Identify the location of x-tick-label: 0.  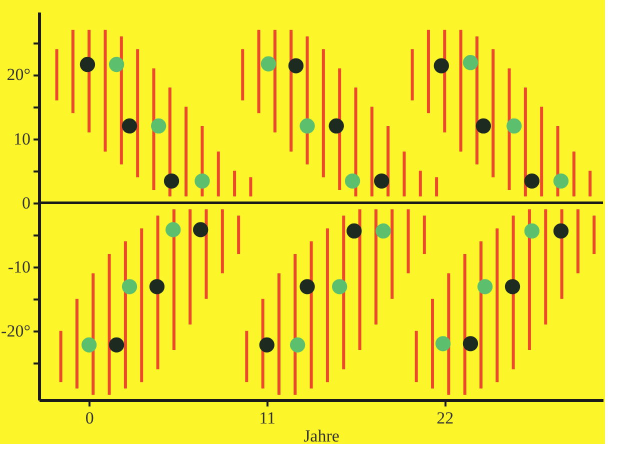
(89, 418).